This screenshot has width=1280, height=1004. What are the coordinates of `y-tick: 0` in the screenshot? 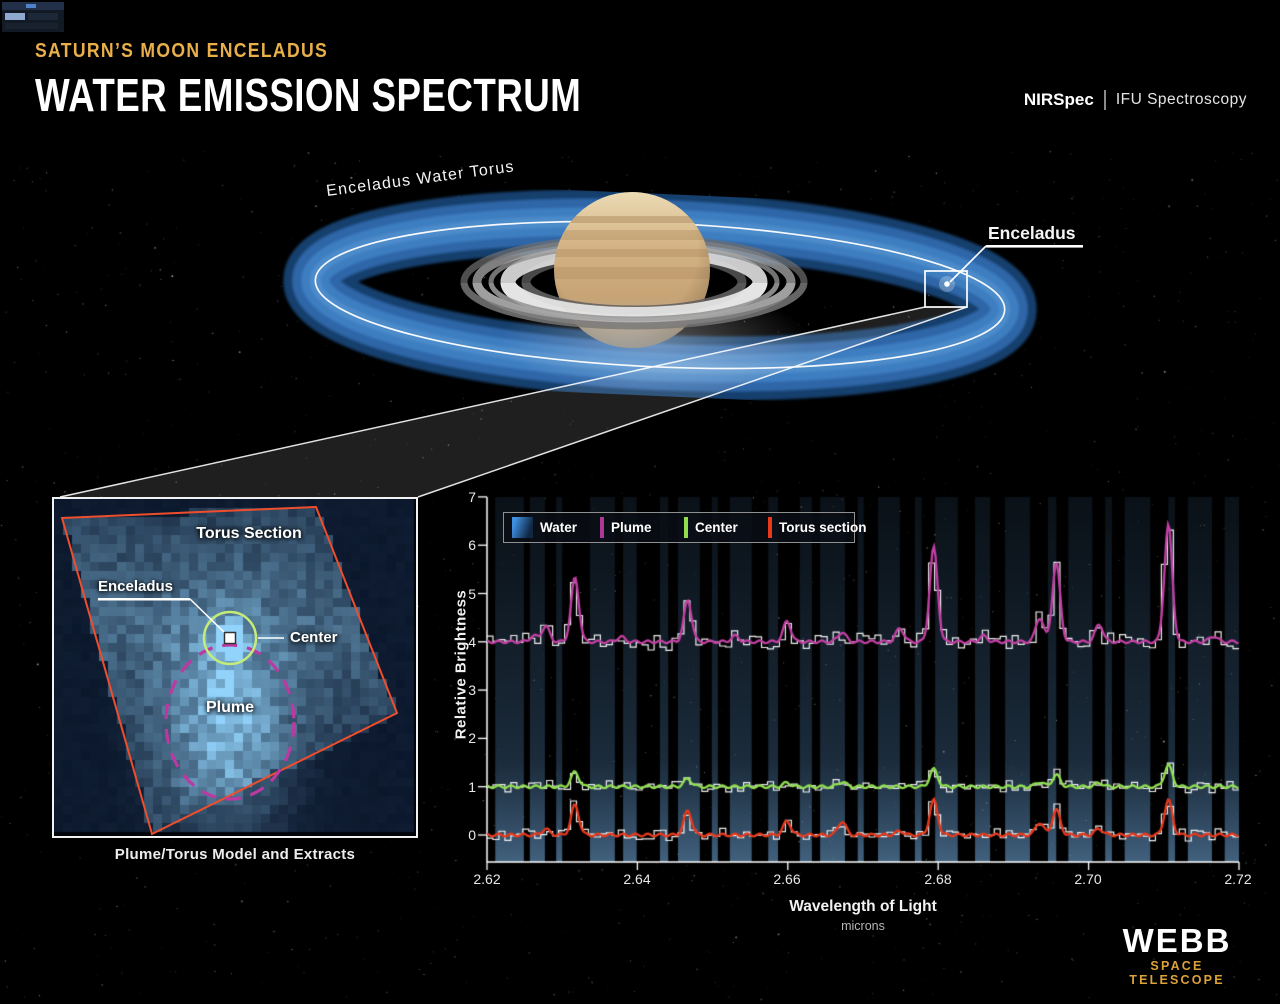 It's located at (472, 835).